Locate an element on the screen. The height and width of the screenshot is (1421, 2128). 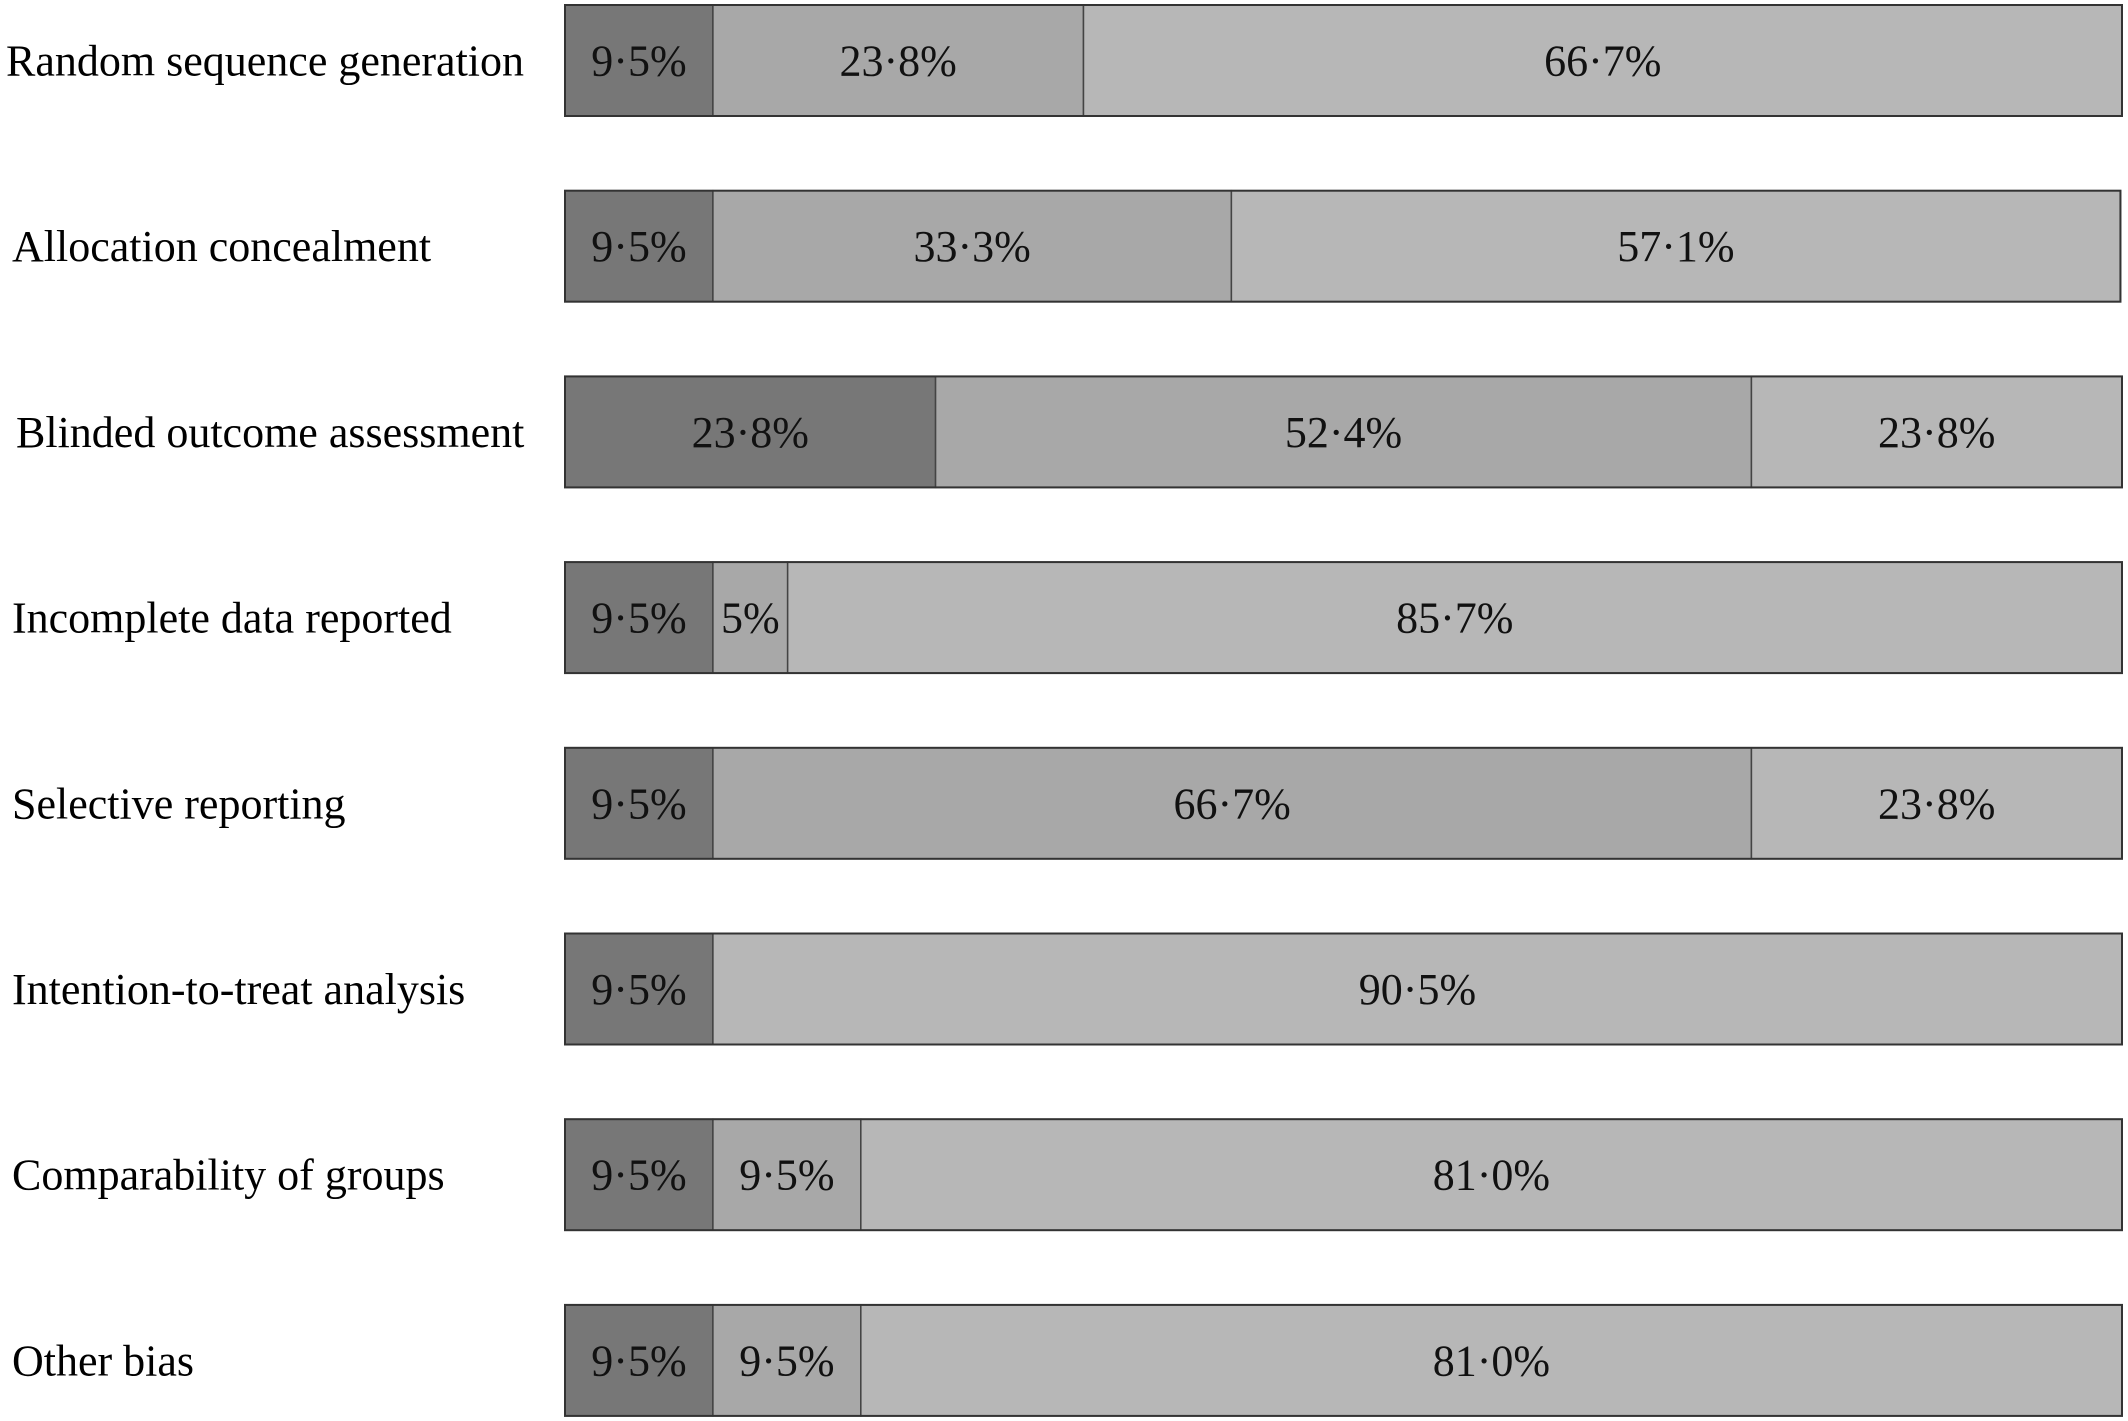
bar-row: Allocation concealment 9·5% 33·3% 57·1% is located at coordinates (1067, 246).